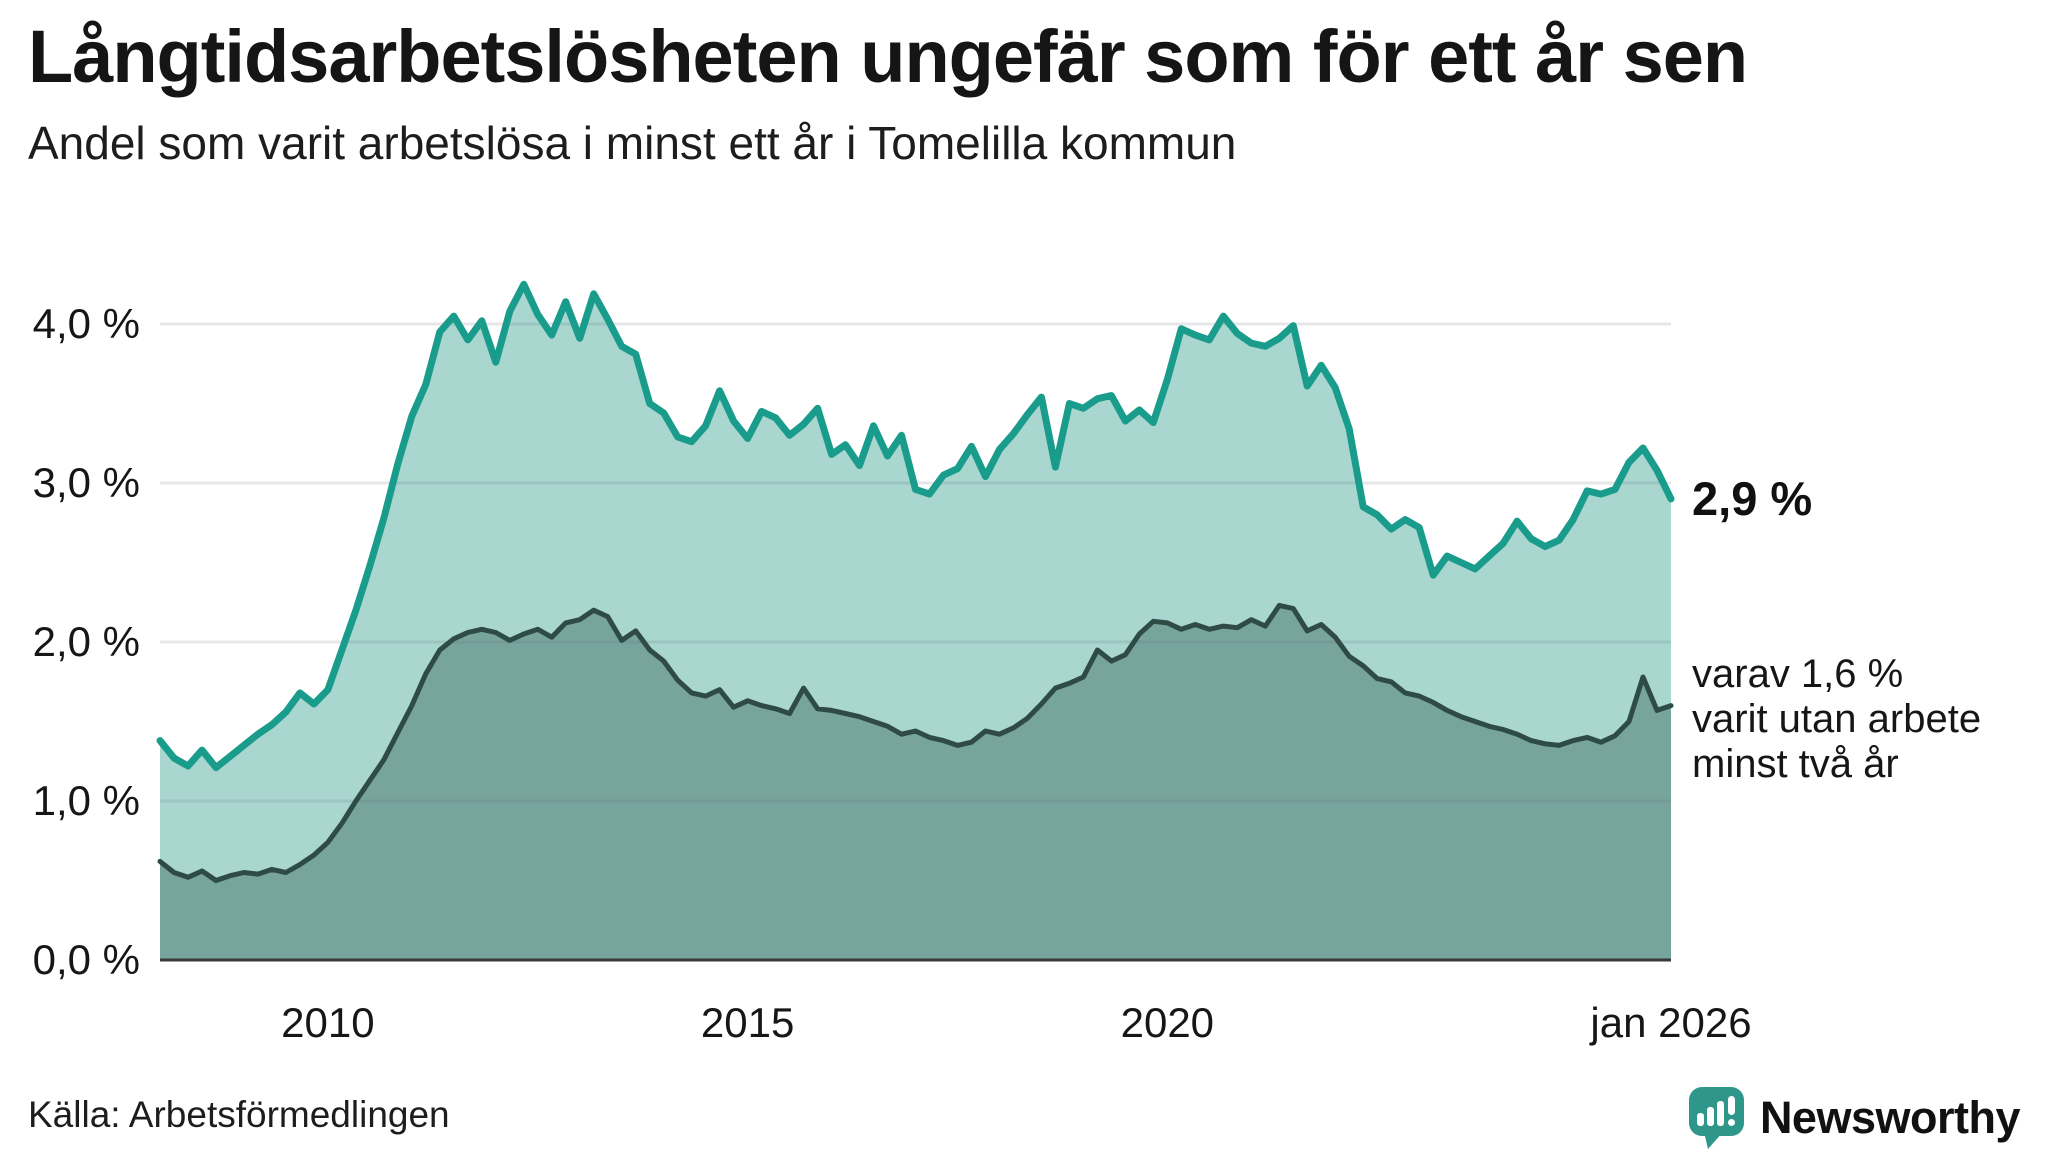  What do you see at coordinates (86, 800) in the screenshot?
I see `y-axis-label-1: 1,0 %` at bounding box center [86, 800].